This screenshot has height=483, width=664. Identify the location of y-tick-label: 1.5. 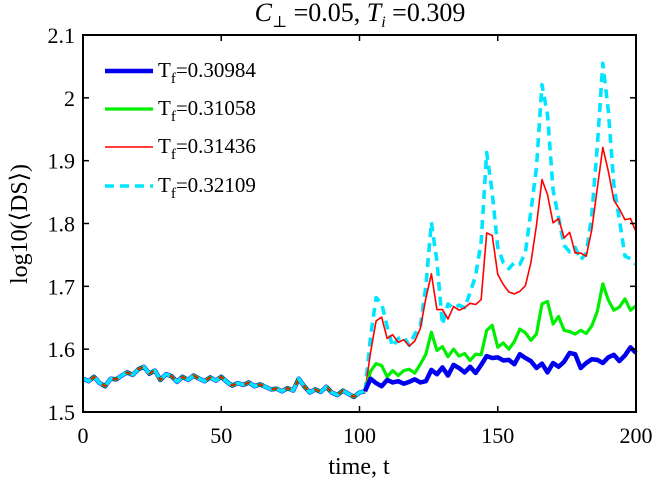
(62, 412).